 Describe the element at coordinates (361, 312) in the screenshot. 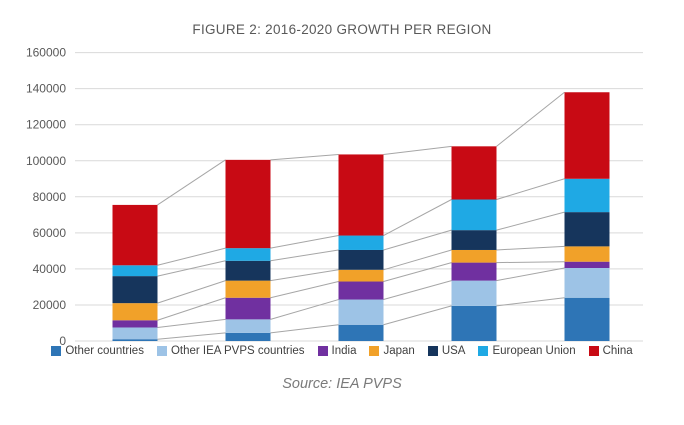

I see `bar-segment-2018-other-iea-pvps-countries` at that location.